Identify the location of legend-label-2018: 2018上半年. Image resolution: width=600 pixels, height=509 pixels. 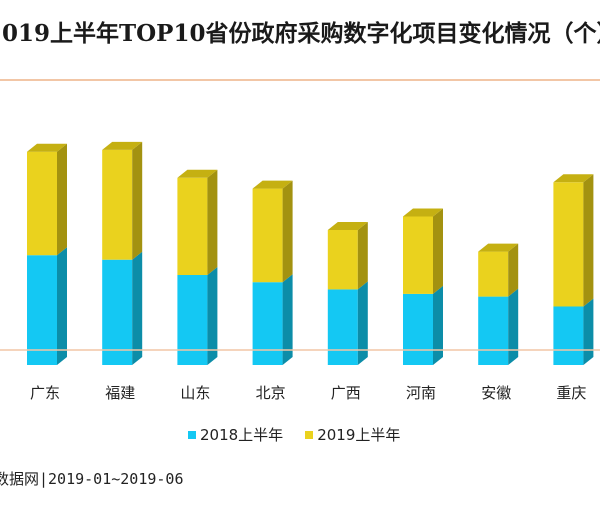
(242, 435).